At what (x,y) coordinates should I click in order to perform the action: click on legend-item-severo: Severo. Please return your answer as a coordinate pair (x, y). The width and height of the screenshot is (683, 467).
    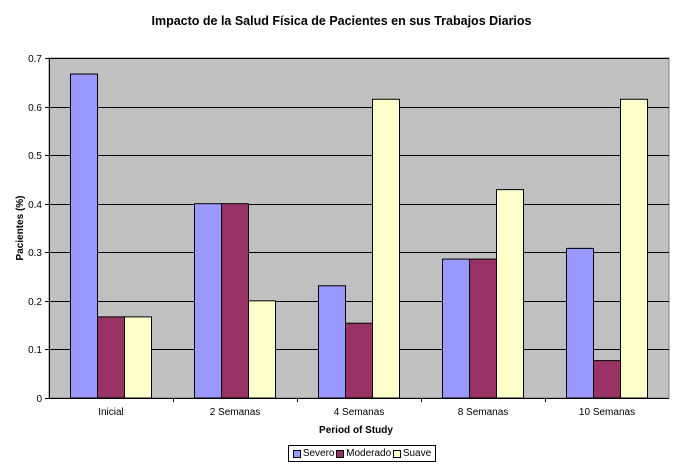
    Looking at the image, I should click on (313, 453).